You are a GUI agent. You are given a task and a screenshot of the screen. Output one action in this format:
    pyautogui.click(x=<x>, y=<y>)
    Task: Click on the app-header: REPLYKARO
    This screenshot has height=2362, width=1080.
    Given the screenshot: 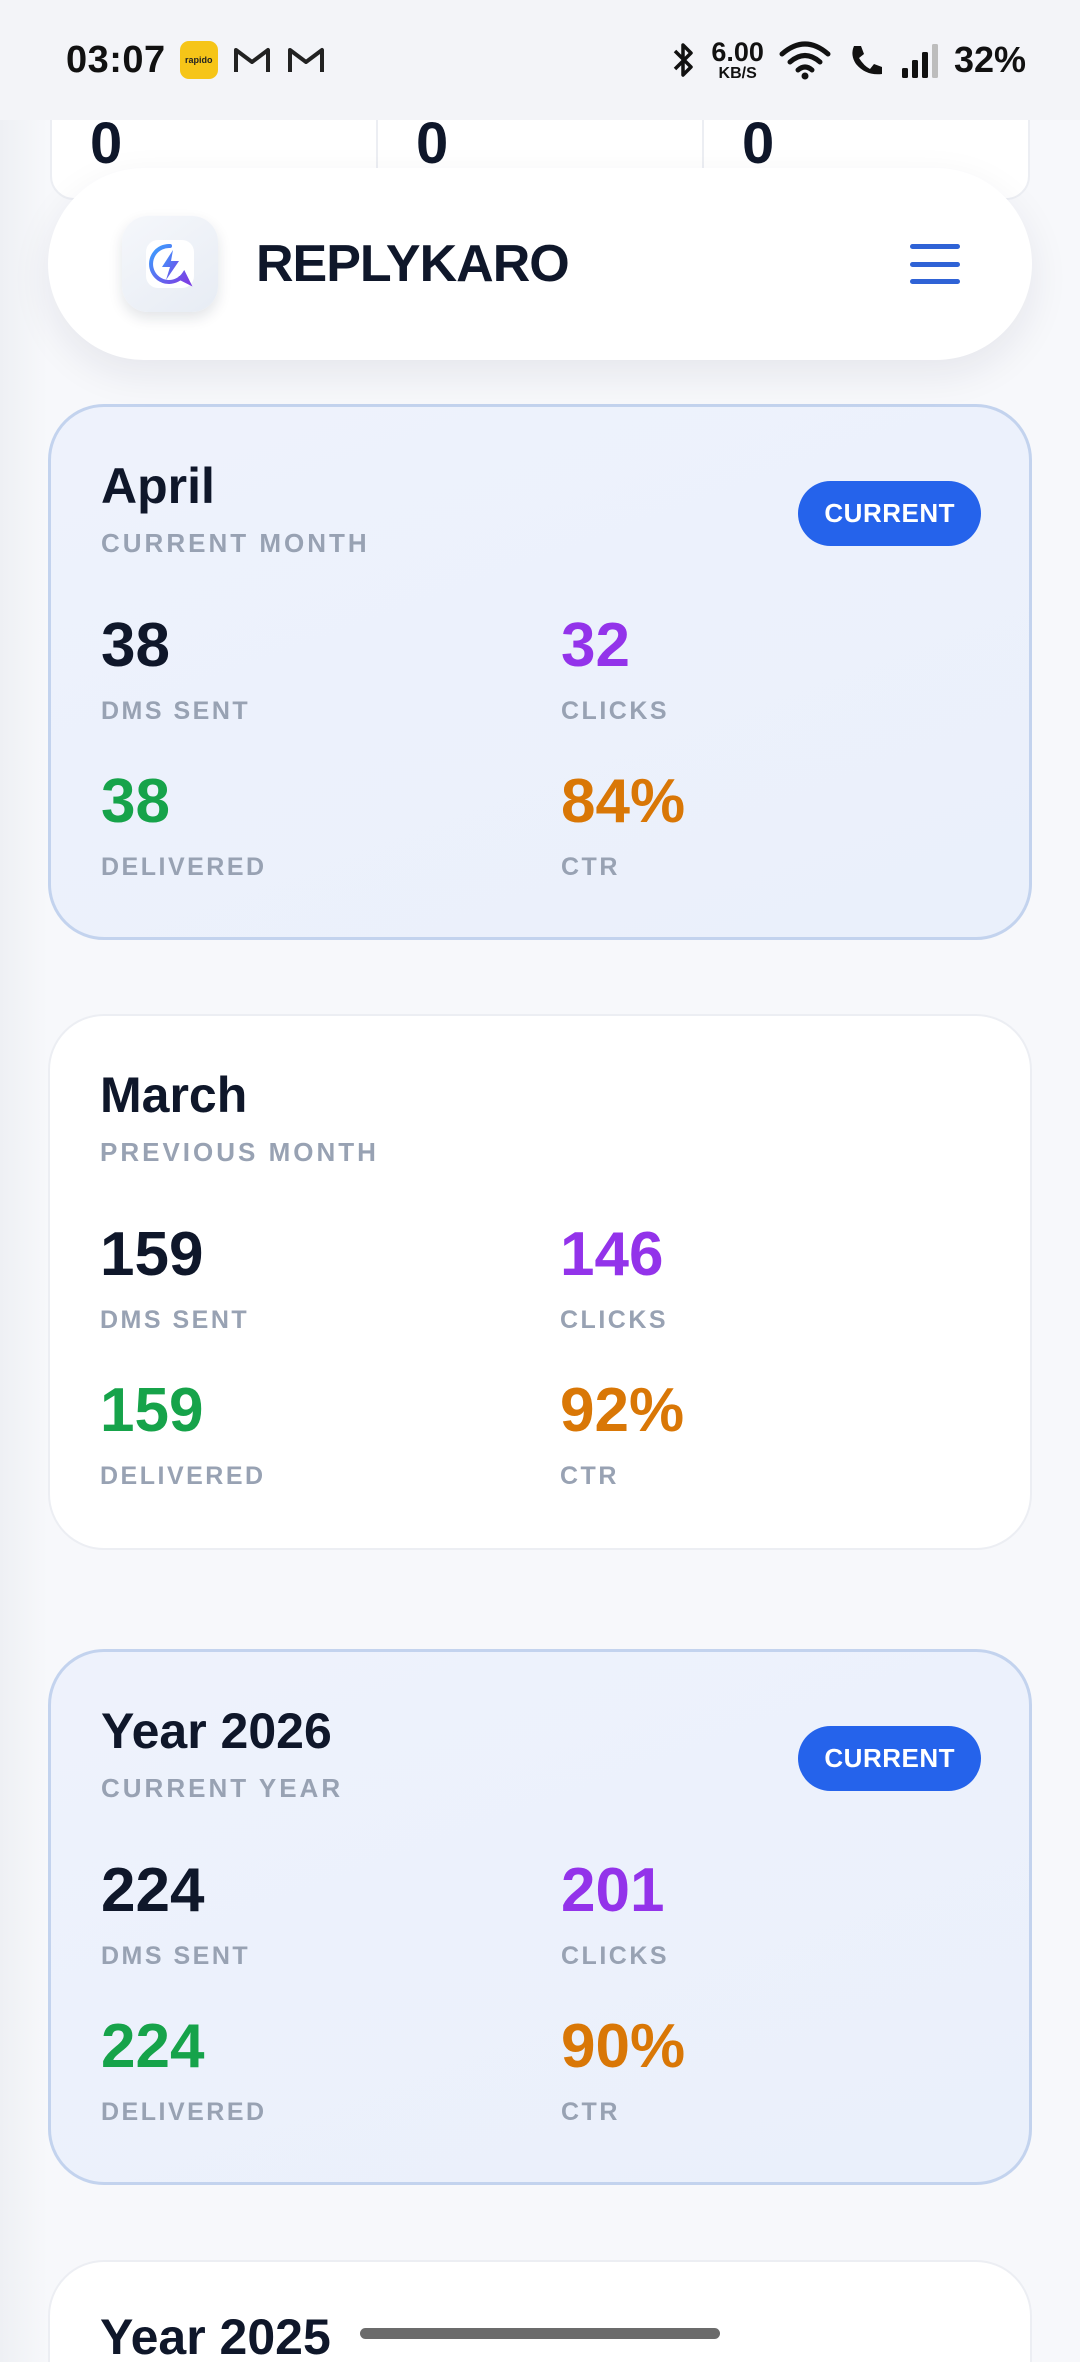 What is the action you would take?
    pyautogui.click(x=540, y=264)
    